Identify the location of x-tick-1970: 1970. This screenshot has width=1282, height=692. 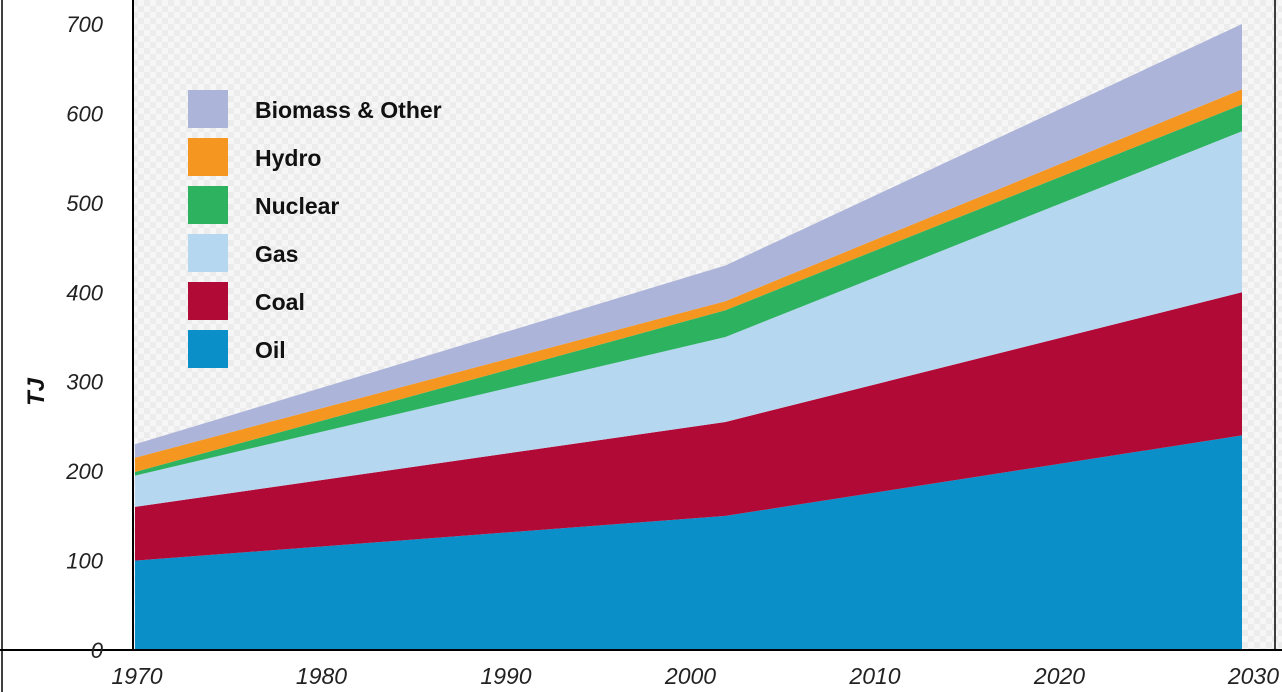
(136, 676).